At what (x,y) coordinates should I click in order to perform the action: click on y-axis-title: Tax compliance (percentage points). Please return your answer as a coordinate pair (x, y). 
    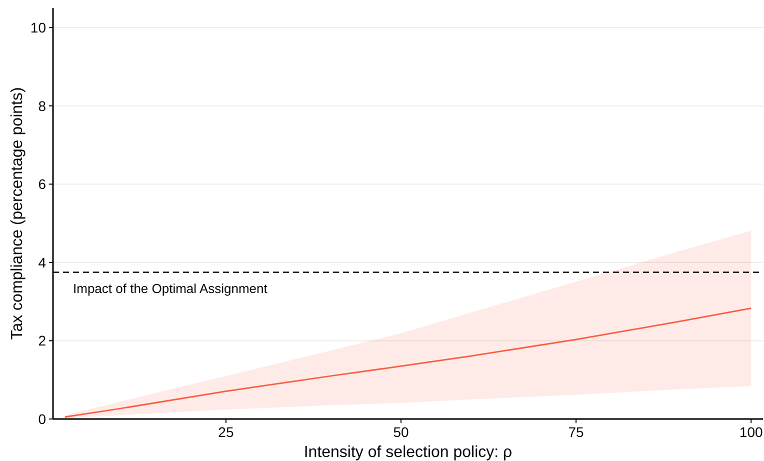
    Looking at the image, I should click on (17, 213).